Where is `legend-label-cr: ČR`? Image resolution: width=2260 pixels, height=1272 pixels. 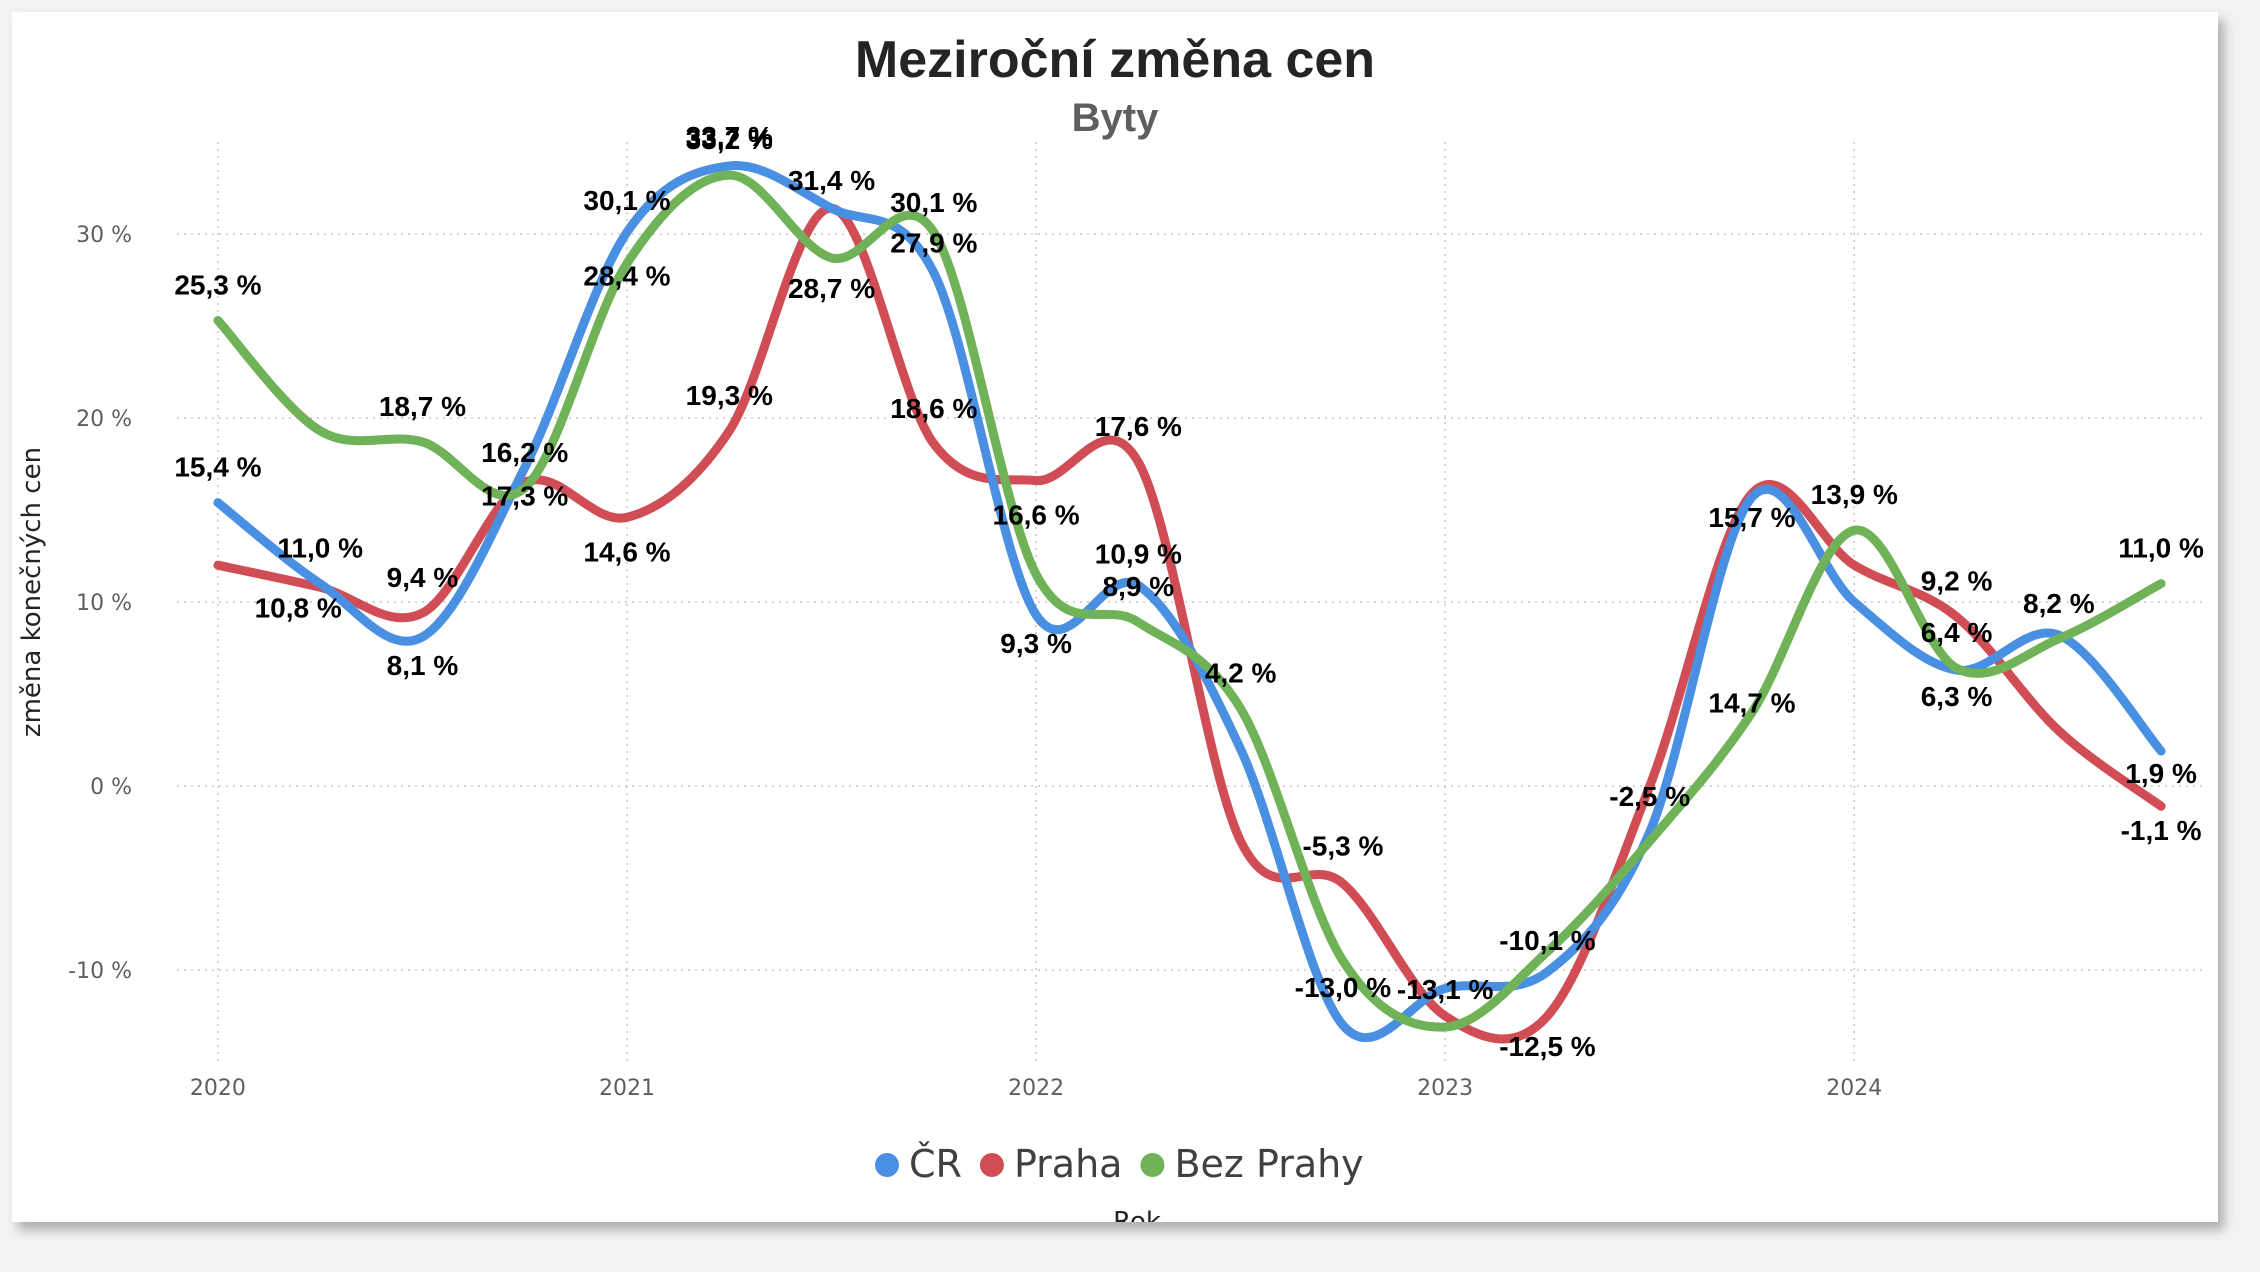 legend-label-cr: ČR is located at coordinates (935, 1164).